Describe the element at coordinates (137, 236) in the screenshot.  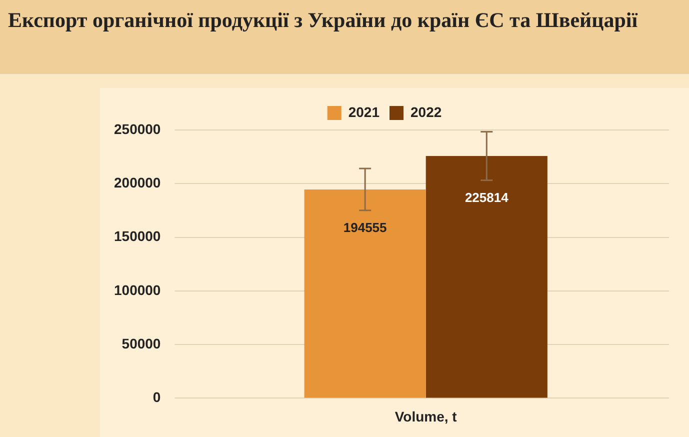
I see `y-tick-label: 150000` at that location.